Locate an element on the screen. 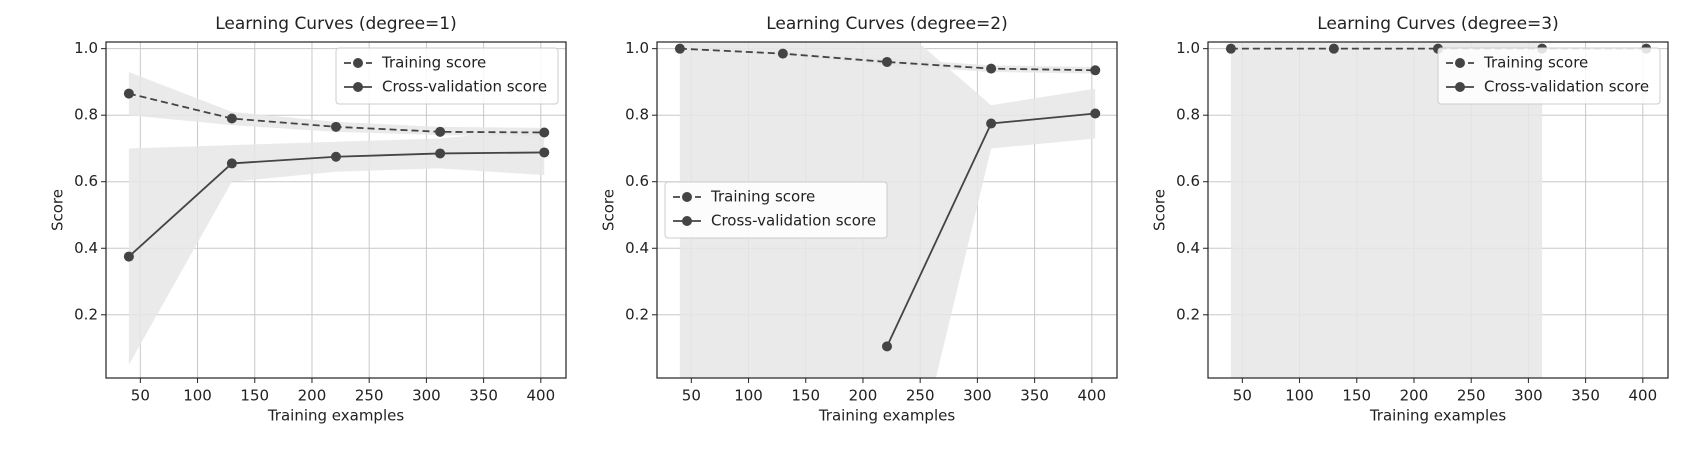  chart-title: Learning Curves (degree=3) is located at coordinates (1438, 24).